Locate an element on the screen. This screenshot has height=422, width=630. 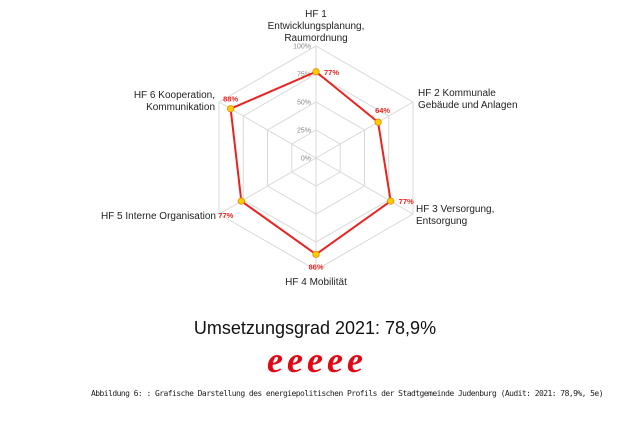
tick-label: 25% is located at coordinates (304, 131).